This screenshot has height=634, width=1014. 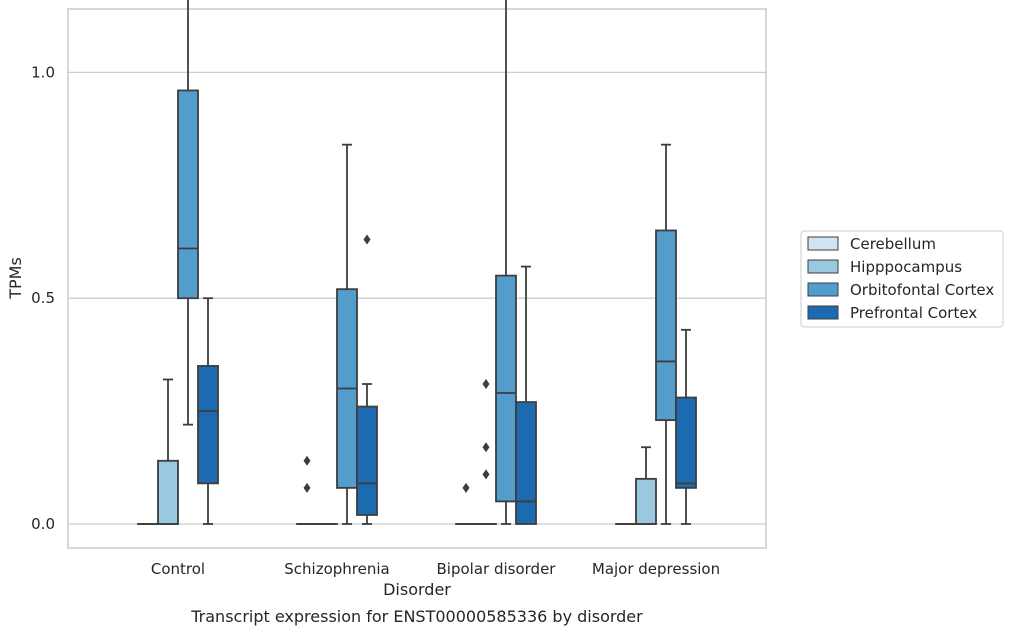 What do you see at coordinates (656, 569) in the screenshot?
I see `x-tick-label: Major depression` at bounding box center [656, 569].